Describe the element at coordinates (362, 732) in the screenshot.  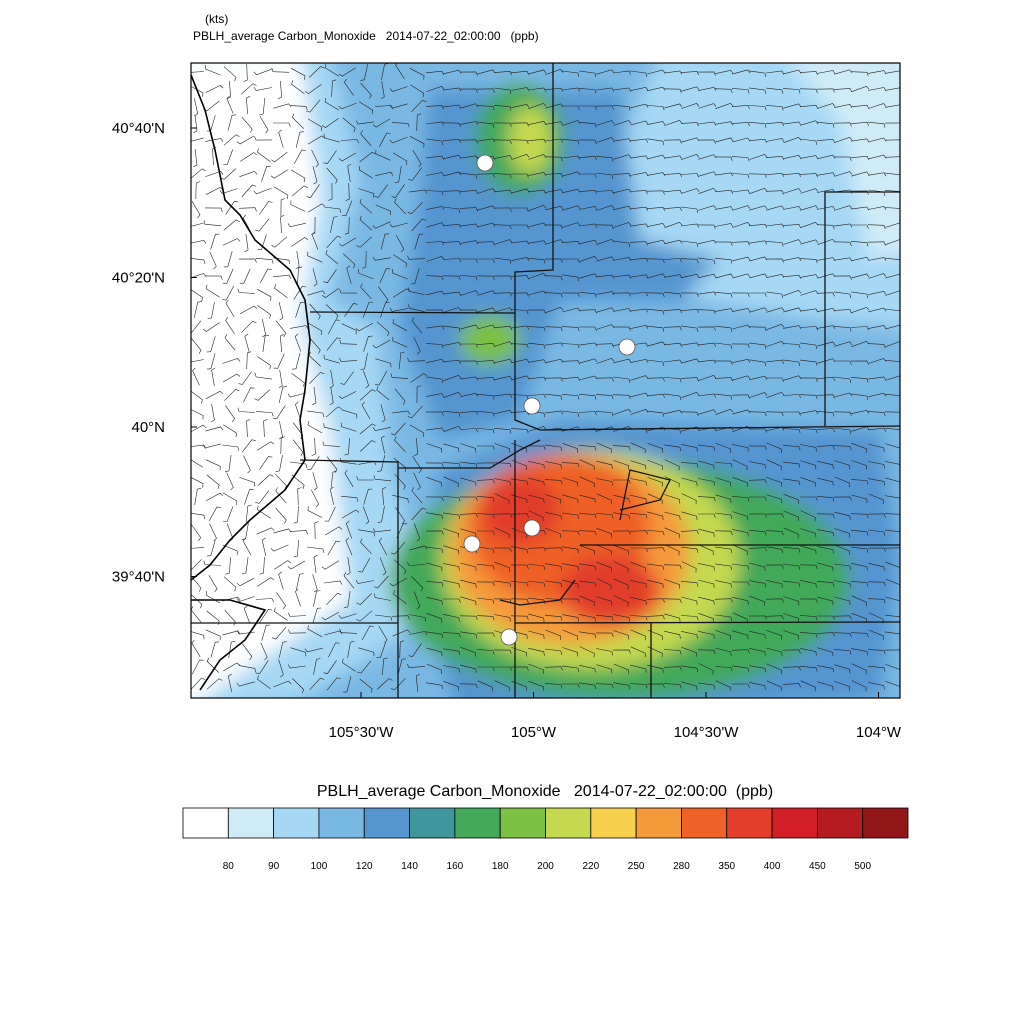
I see `lon-label: 105°30'W` at that location.